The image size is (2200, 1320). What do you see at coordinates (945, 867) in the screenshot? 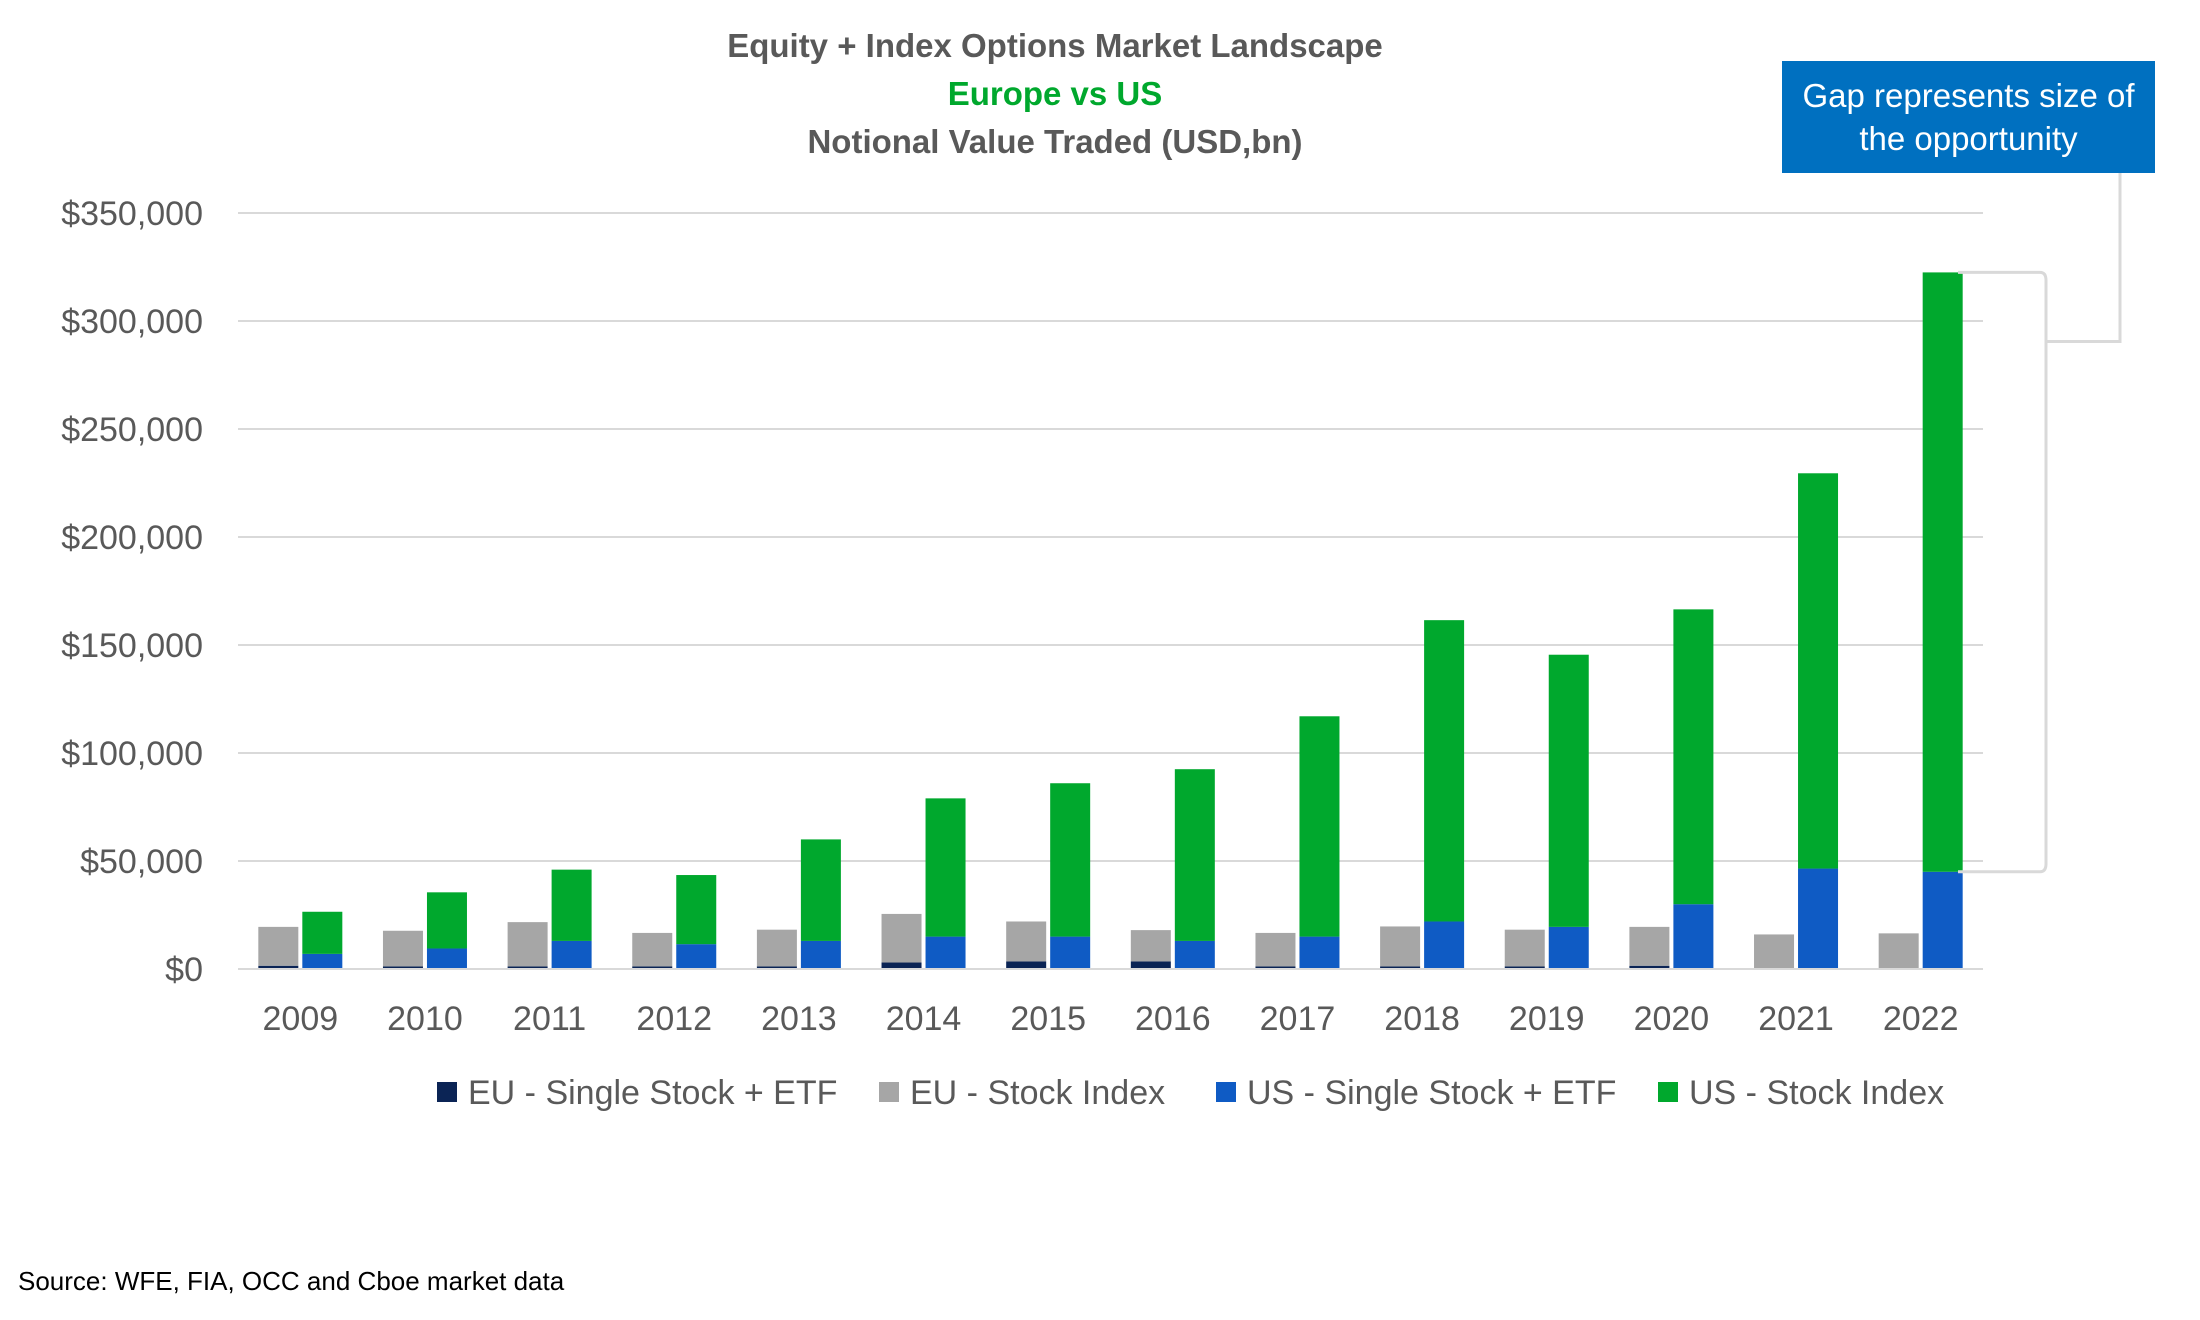
I see `bar-us-stock-index-2014` at bounding box center [945, 867].